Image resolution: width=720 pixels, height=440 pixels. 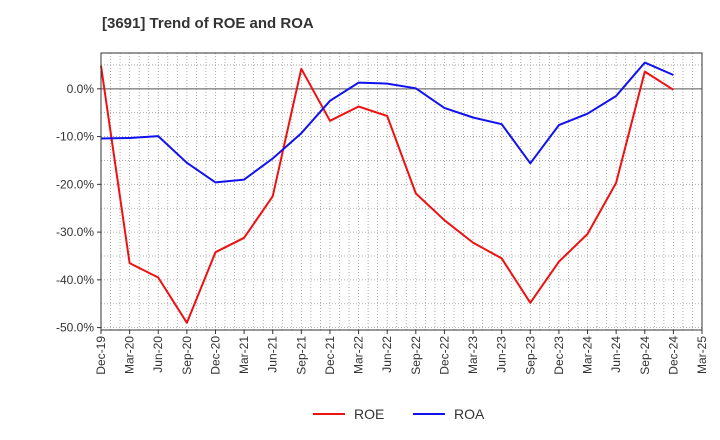 What do you see at coordinates (702, 355) in the screenshot?
I see `x-tick-label: Mar-25` at bounding box center [702, 355].